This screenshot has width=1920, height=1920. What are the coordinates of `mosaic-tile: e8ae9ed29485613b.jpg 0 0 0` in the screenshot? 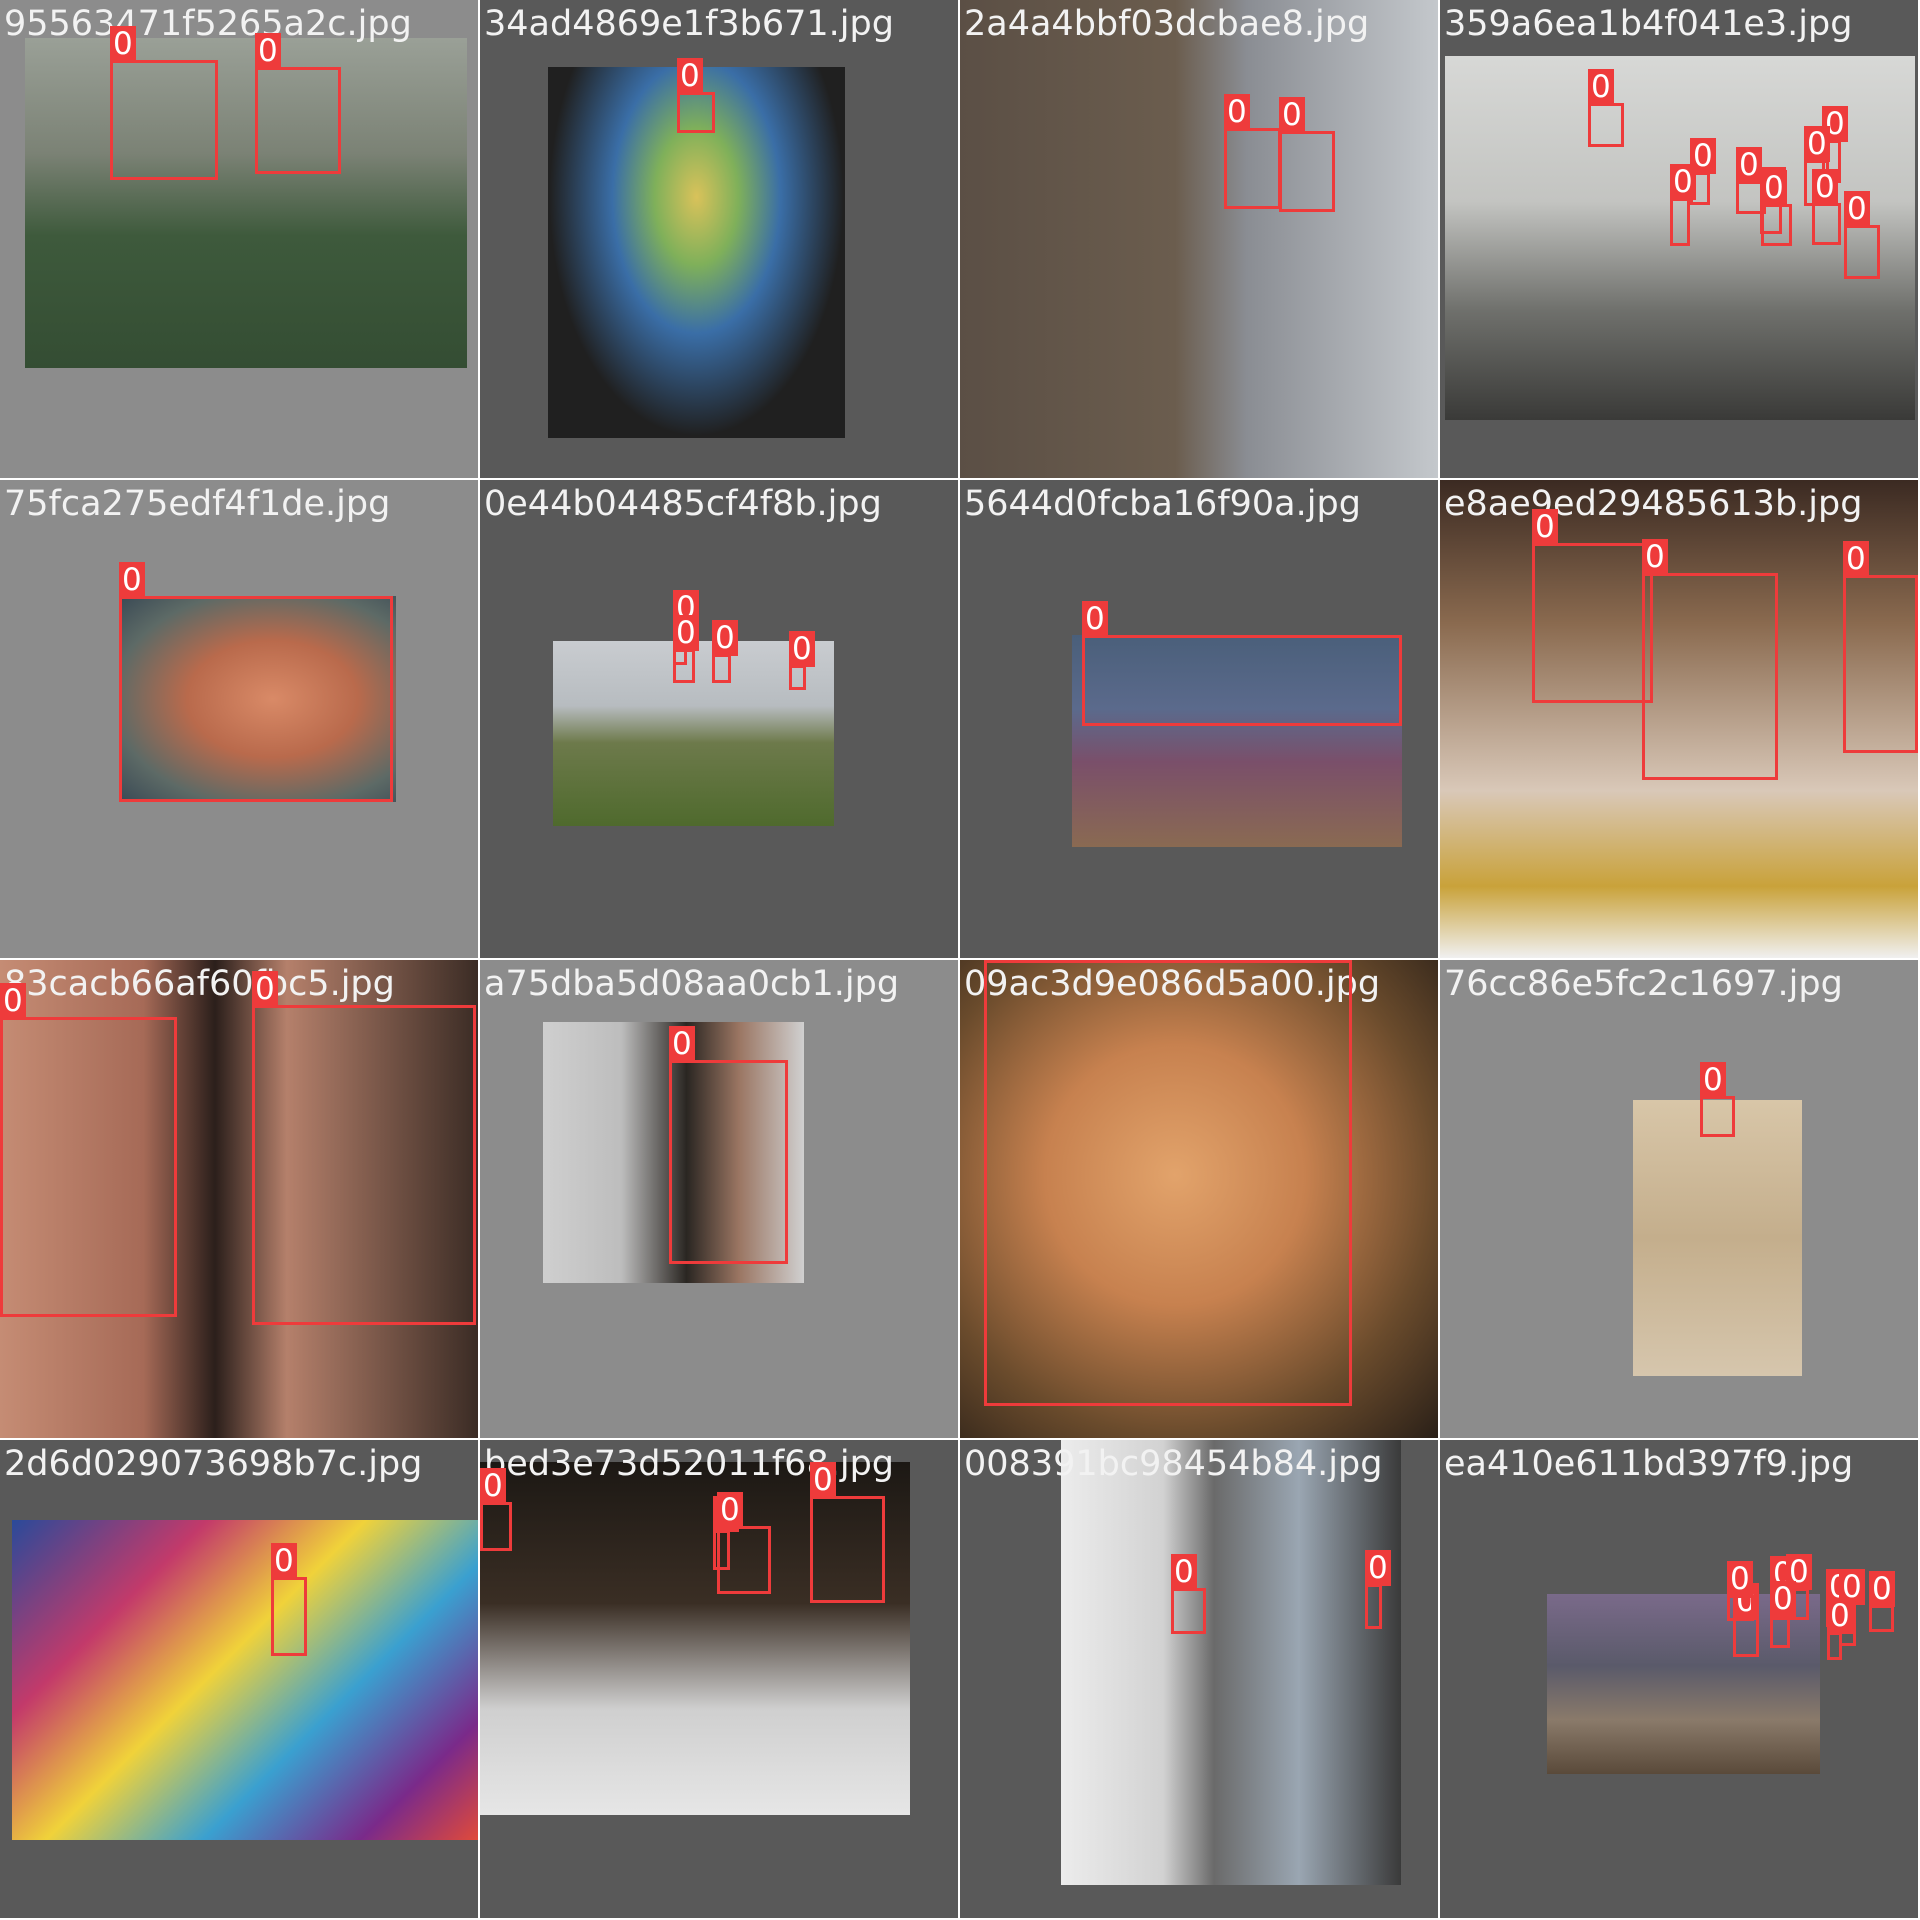 It's located at (1679, 719).